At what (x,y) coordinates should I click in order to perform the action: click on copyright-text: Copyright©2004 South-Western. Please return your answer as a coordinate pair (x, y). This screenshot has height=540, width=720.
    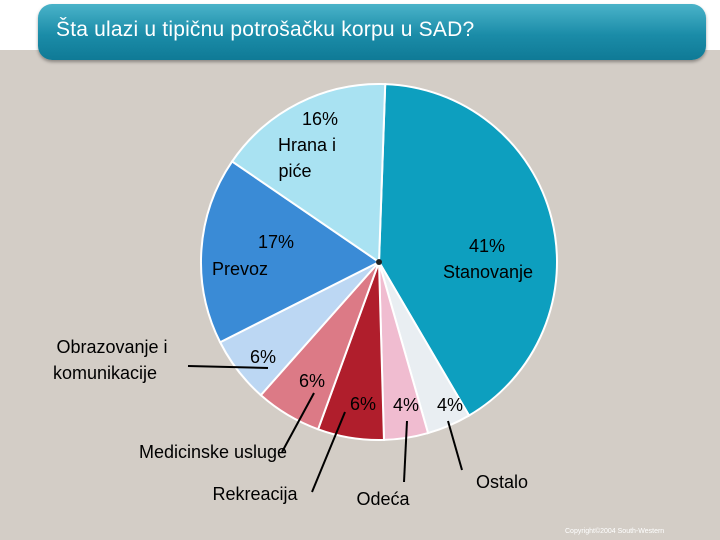
    Looking at the image, I should click on (615, 531).